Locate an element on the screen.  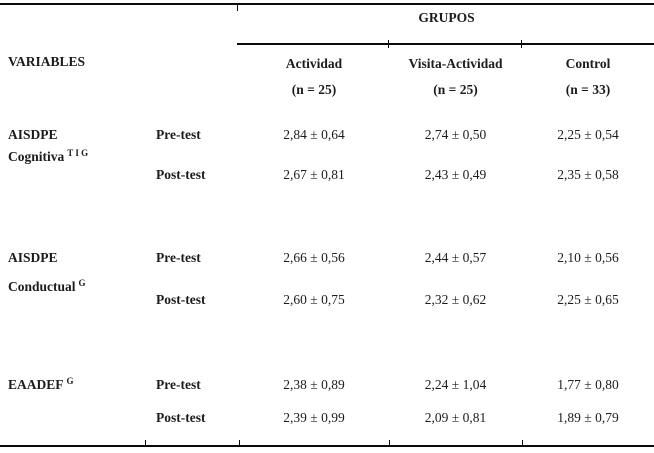
cell-value: 2,66 ± 0,56 is located at coordinates (314, 257).